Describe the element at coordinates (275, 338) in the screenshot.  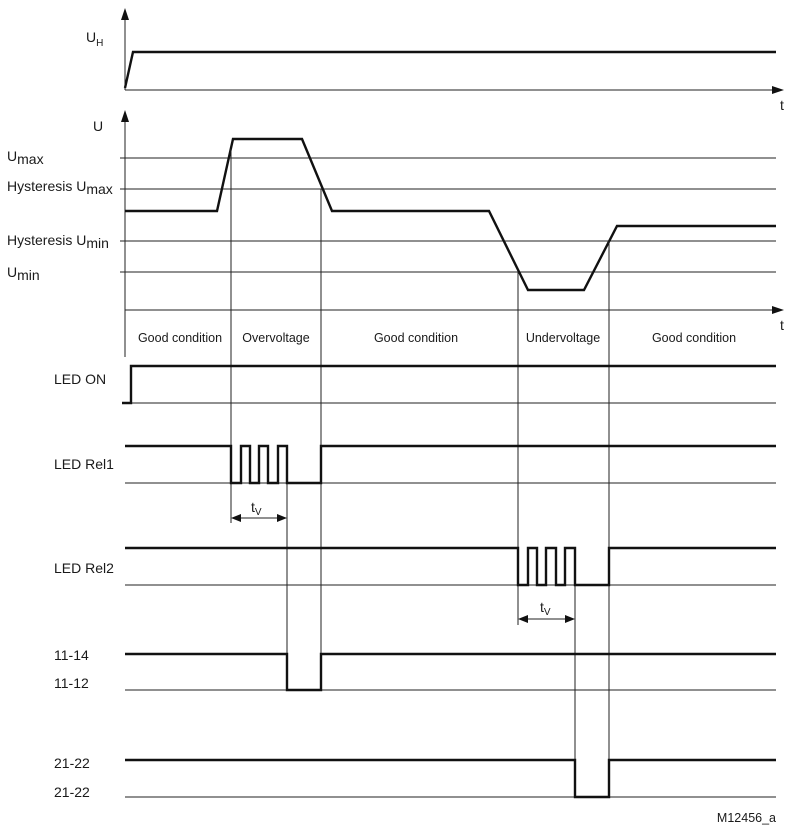
I see `segment-label-overvoltage: Overvoltage` at that location.